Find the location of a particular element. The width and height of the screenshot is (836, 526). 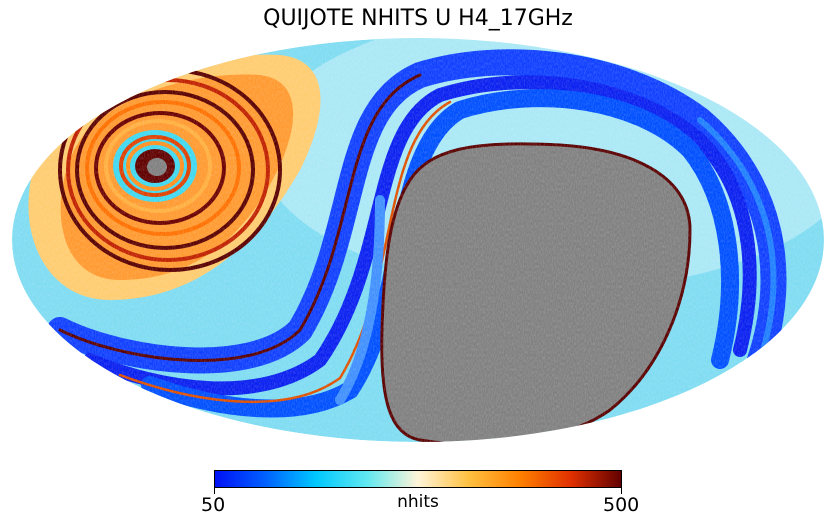

colorbar-tick-max is located at coordinates (621, 491).